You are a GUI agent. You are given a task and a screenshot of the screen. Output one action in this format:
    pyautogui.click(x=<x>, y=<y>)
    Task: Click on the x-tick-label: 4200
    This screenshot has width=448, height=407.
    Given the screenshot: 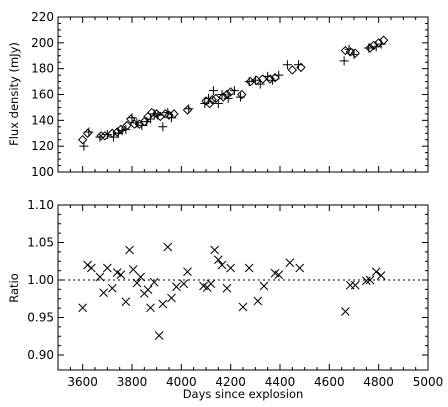 What is the action you would take?
    pyautogui.click(x=230, y=382)
    